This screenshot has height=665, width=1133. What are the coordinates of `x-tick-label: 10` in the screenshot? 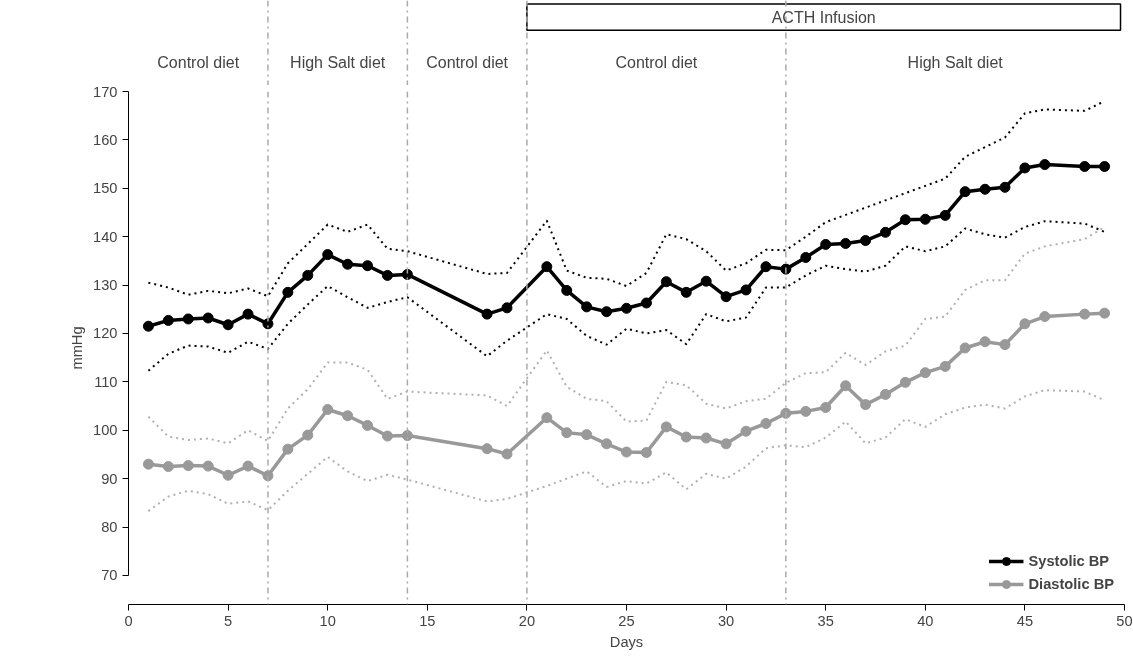 It's located at (327, 620).